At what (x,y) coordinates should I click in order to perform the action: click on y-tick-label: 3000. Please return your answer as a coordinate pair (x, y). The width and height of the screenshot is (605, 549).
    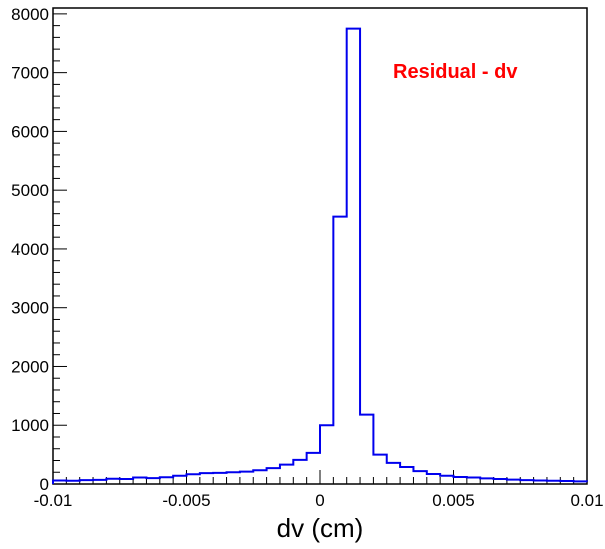
    Looking at the image, I should click on (30, 308).